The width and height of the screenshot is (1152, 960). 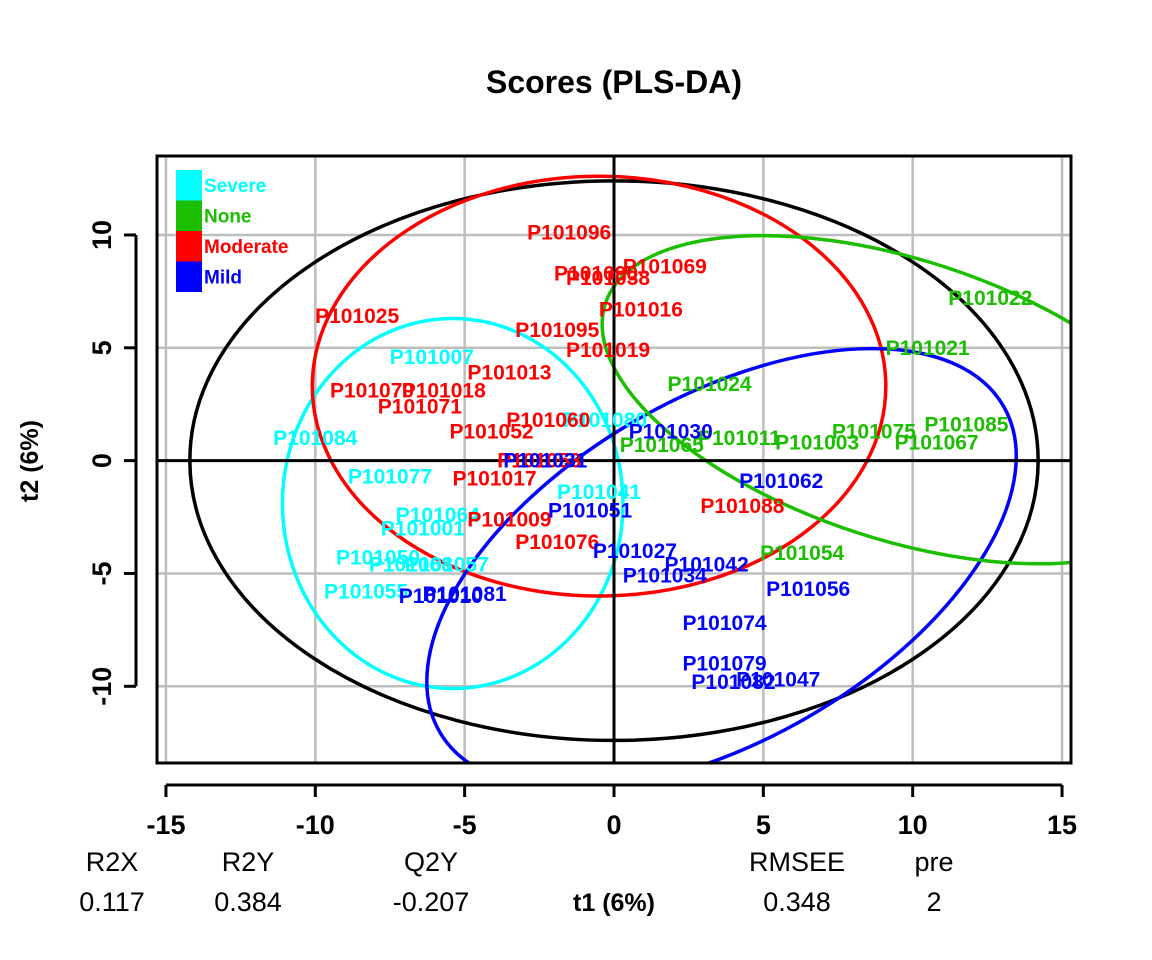 I want to click on legend-label-mild: Mild, so click(x=223, y=278).